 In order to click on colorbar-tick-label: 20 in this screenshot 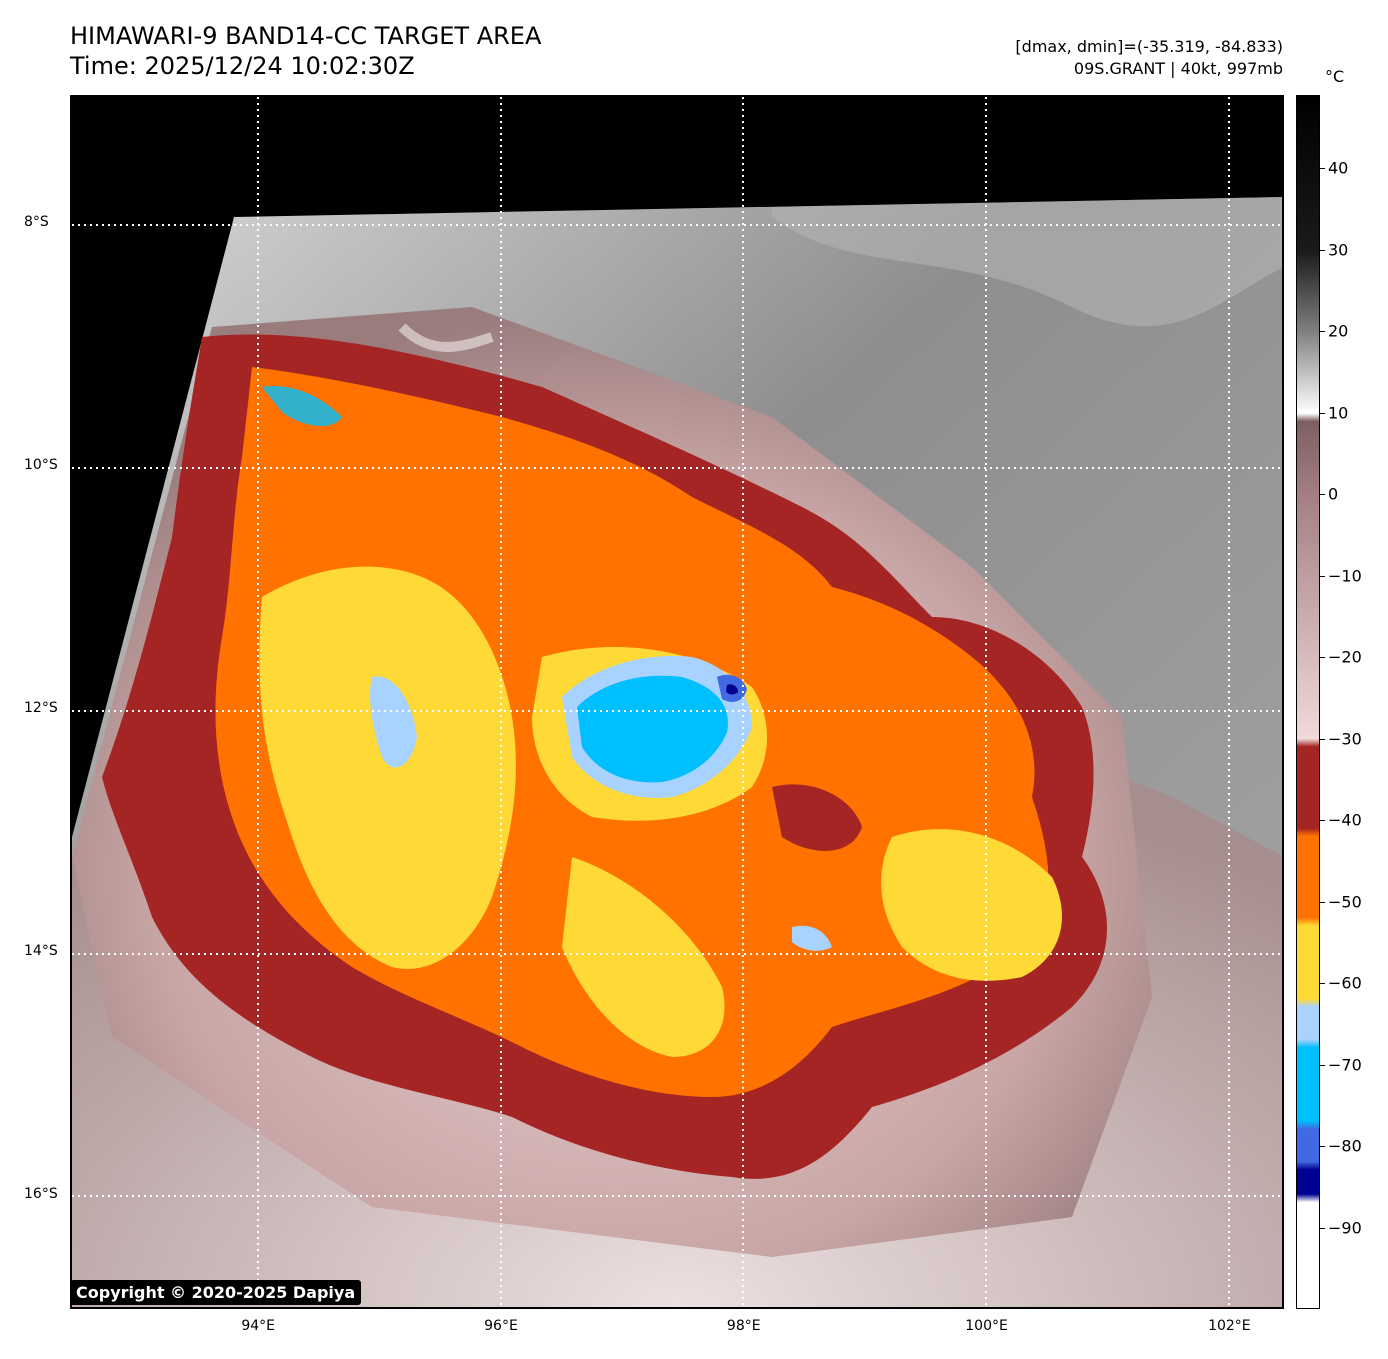, I will do `click(1338, 331)`.